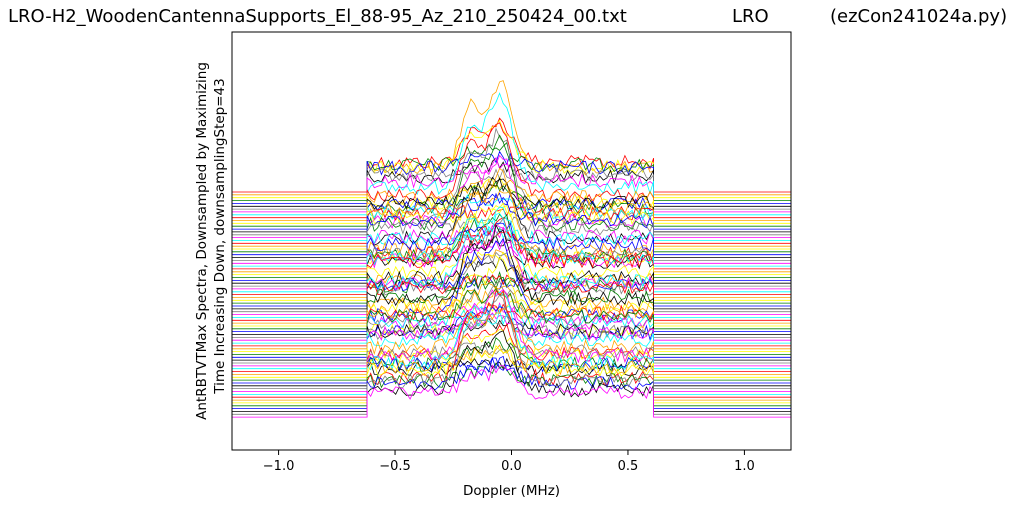 This screenshot has height=509, width=1024. What do you see at coordinates (919, 16) in the screenshot?
I see `program-label: (ezCon241024a.py)` at bounding box center [919, 16].